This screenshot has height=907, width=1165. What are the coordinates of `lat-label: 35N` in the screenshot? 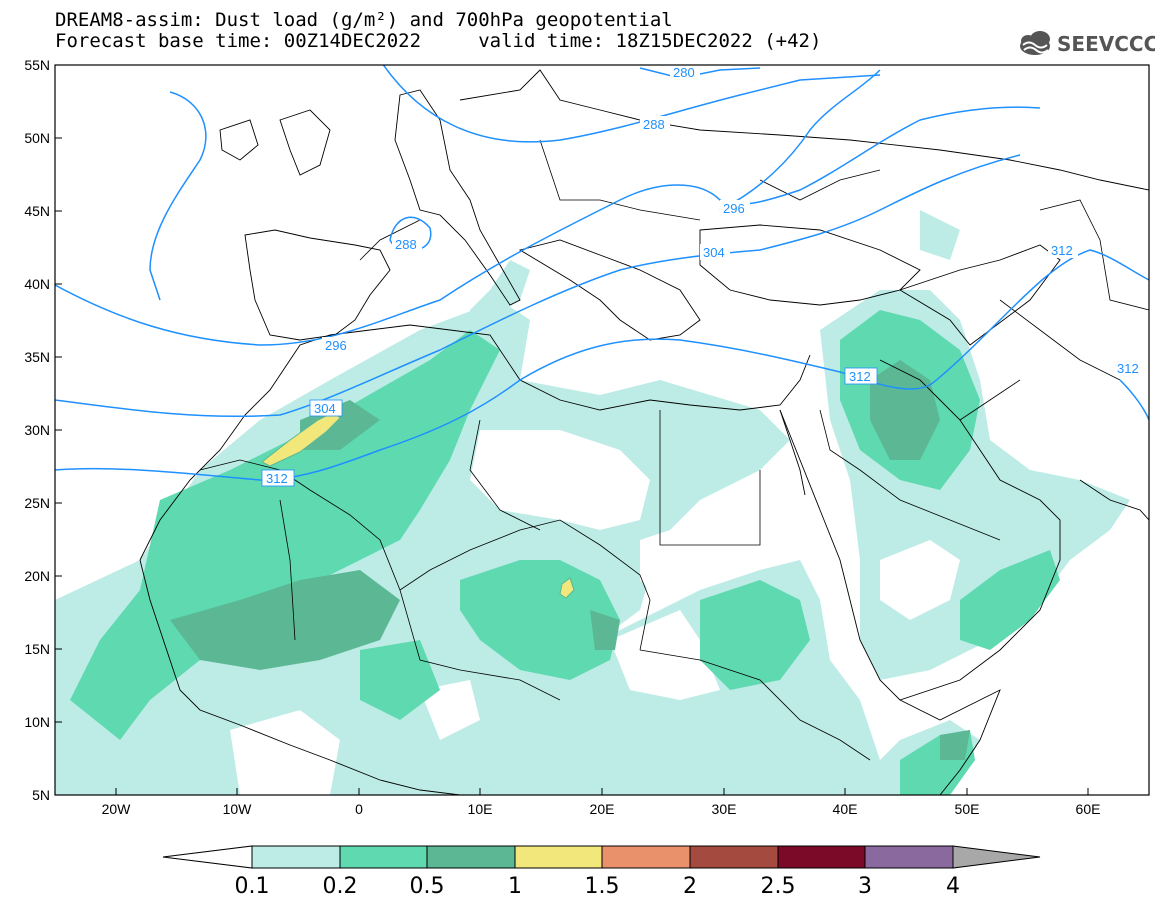 It's located at (37, 357).